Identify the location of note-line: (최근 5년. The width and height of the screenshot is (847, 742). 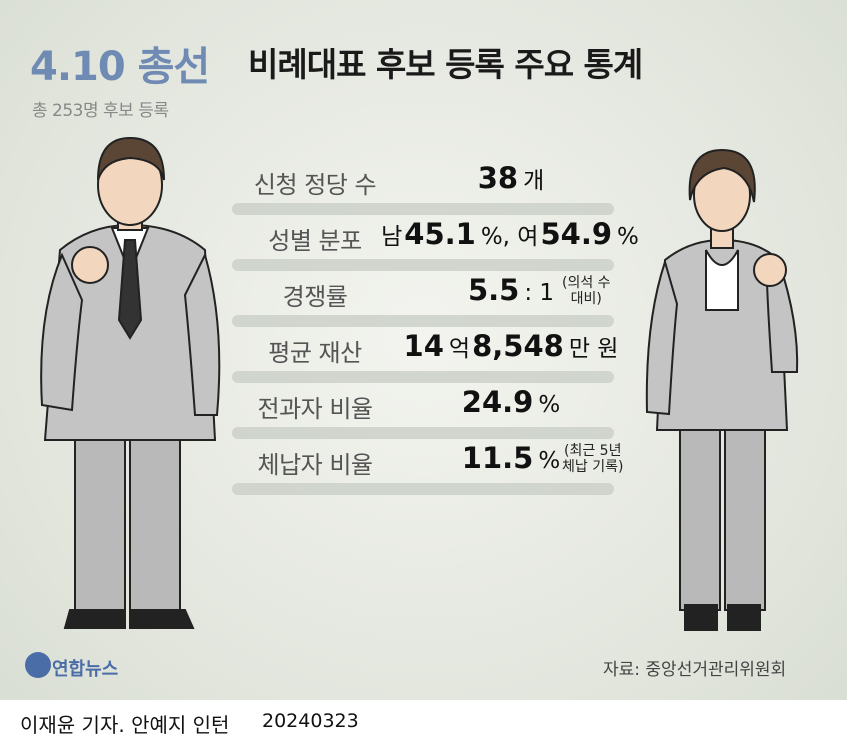
(592, 451).